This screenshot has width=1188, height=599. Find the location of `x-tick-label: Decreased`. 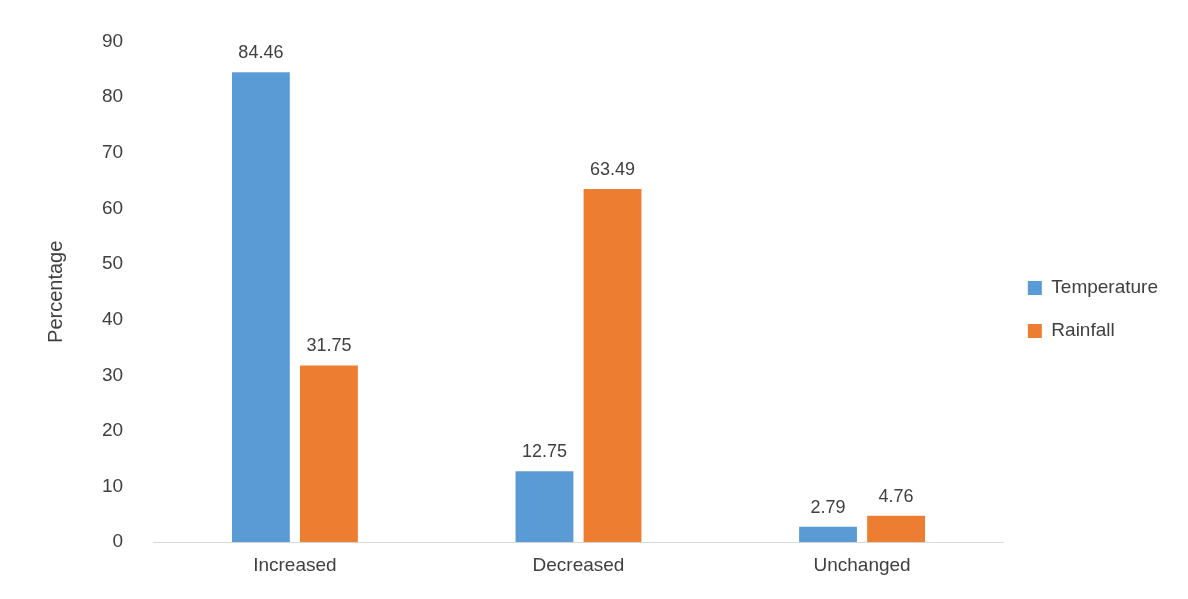

x-tick-label: Decreased is located at coordinates (578, 564).